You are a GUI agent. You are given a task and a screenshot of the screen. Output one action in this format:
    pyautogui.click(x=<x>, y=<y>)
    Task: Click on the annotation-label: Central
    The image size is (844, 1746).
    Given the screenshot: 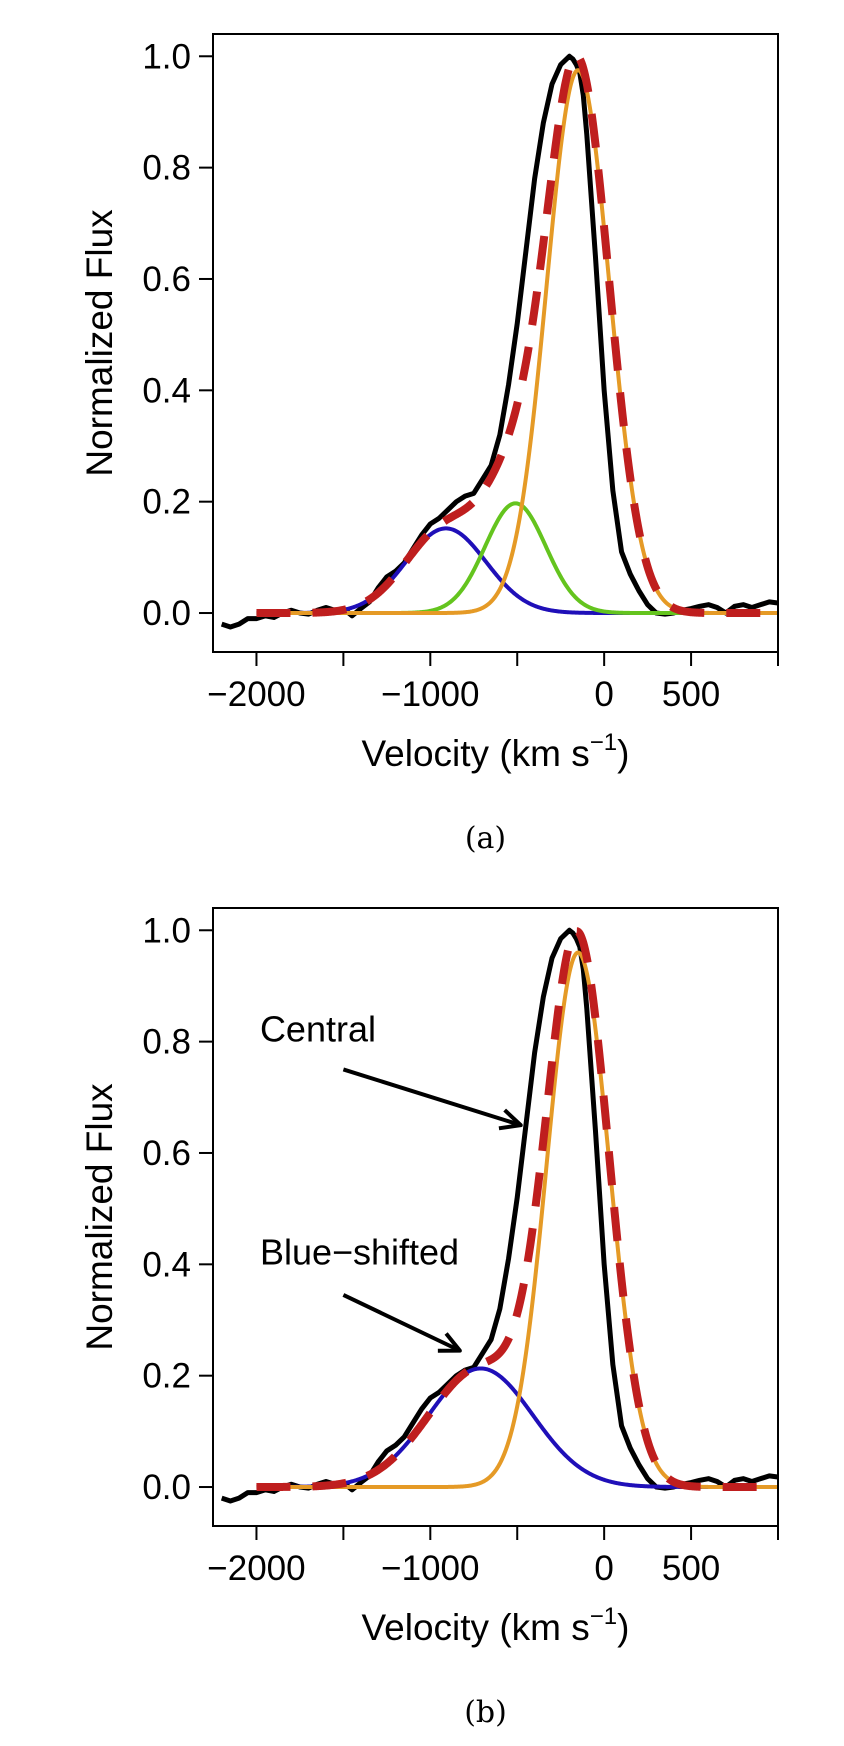 What is the action you would take?
    pyautogui.click(x=318, y=1029)
    